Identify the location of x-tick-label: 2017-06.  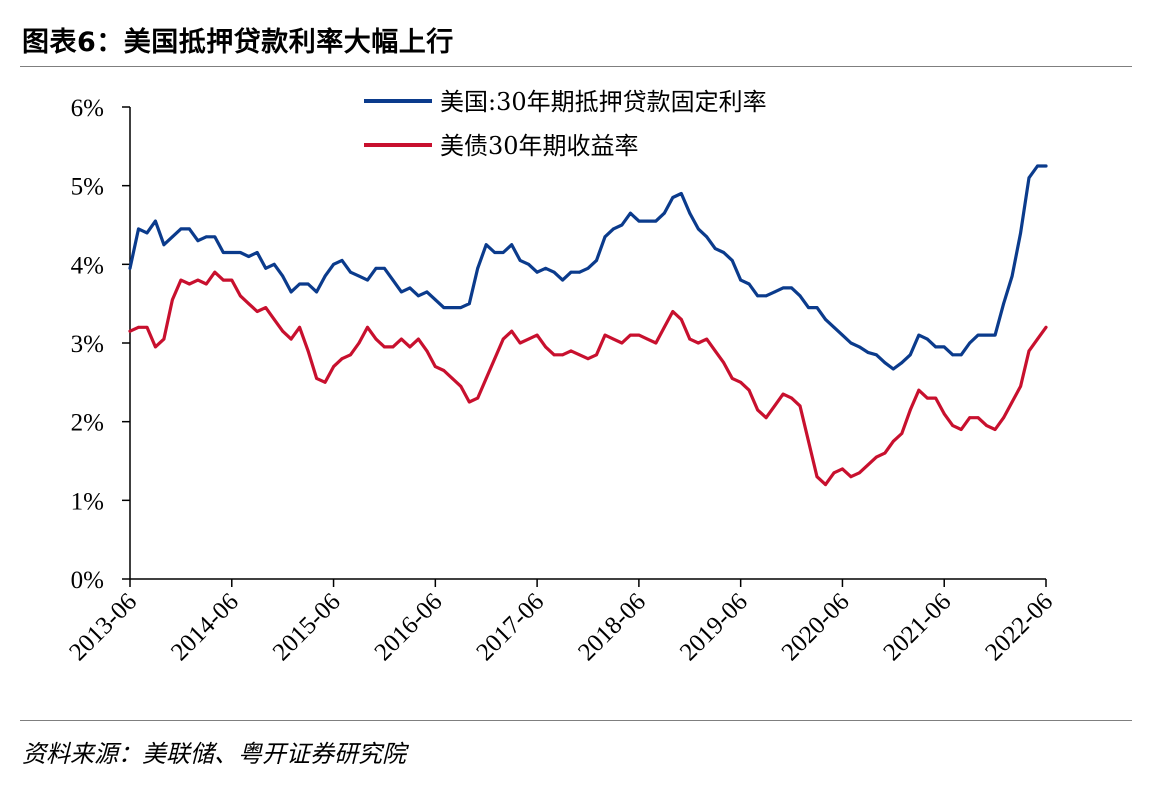
(510, 627).